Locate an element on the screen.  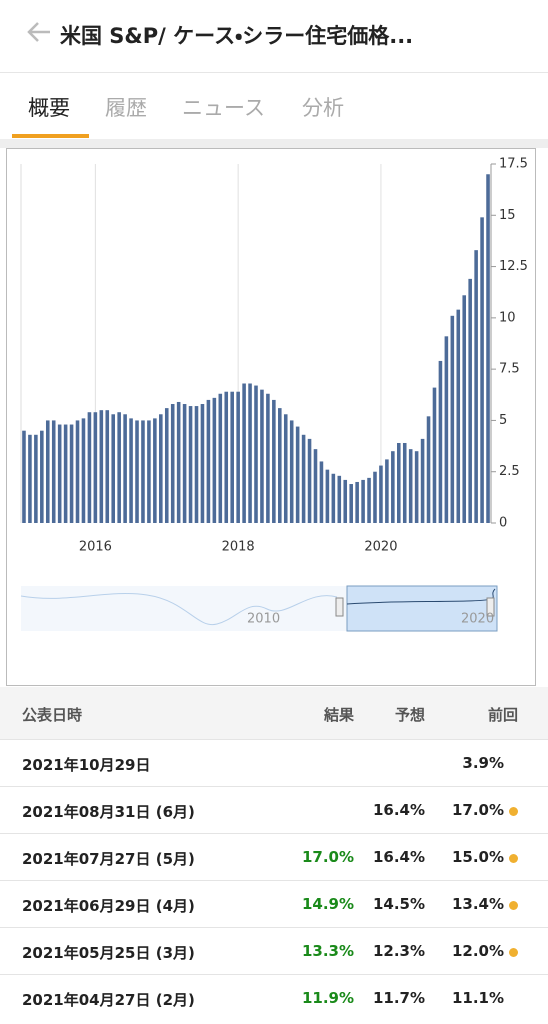
navigator-label: 2020 is located at coordinates (477, 619).